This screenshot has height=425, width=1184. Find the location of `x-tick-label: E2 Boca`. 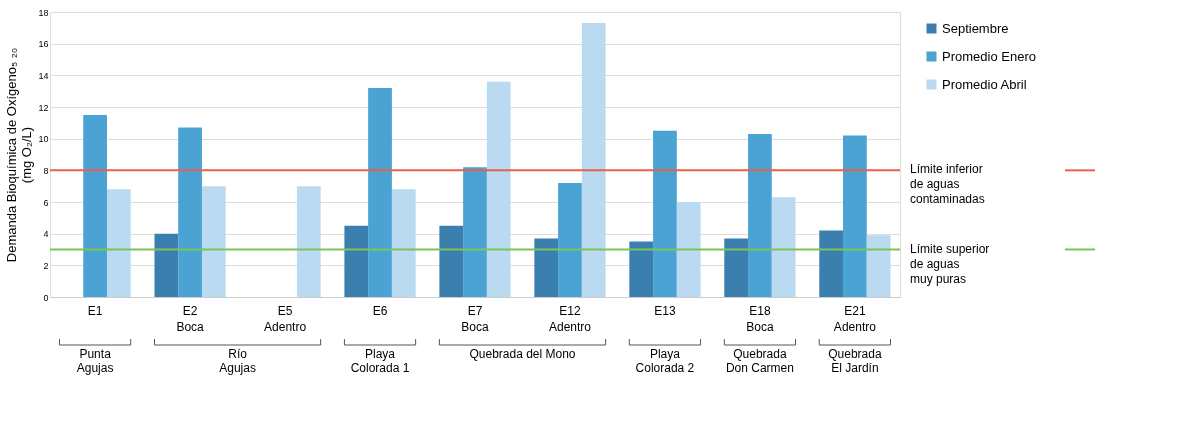

x-tick-label: E2 Boca is located at coordinates (190, 318).